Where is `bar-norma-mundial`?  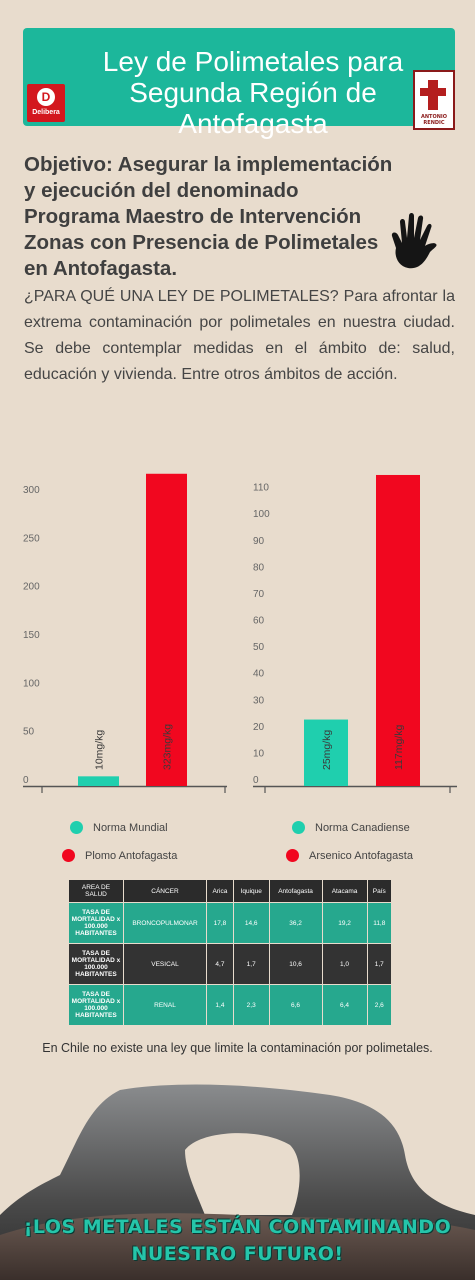
bar-norma-mundial is located at coordinates (98, 781).